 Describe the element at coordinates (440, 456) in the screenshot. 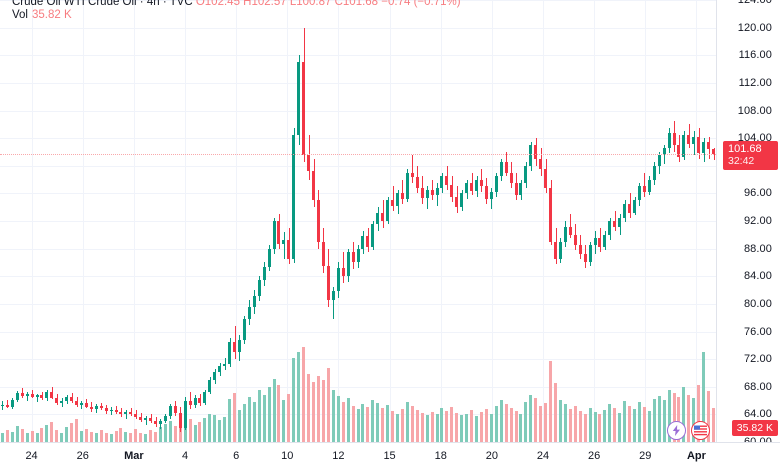

I see `time-axis-tick: 18` at that location.